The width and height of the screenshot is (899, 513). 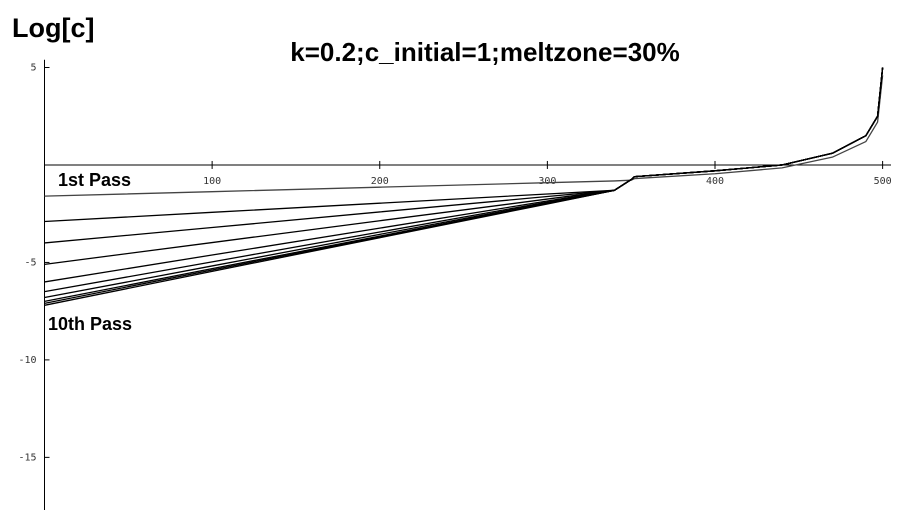 What do you see at coordinates (53, 28) in the screenshot?
I see `y-axis-label: Log[c]` at bounding box center [53, 28].